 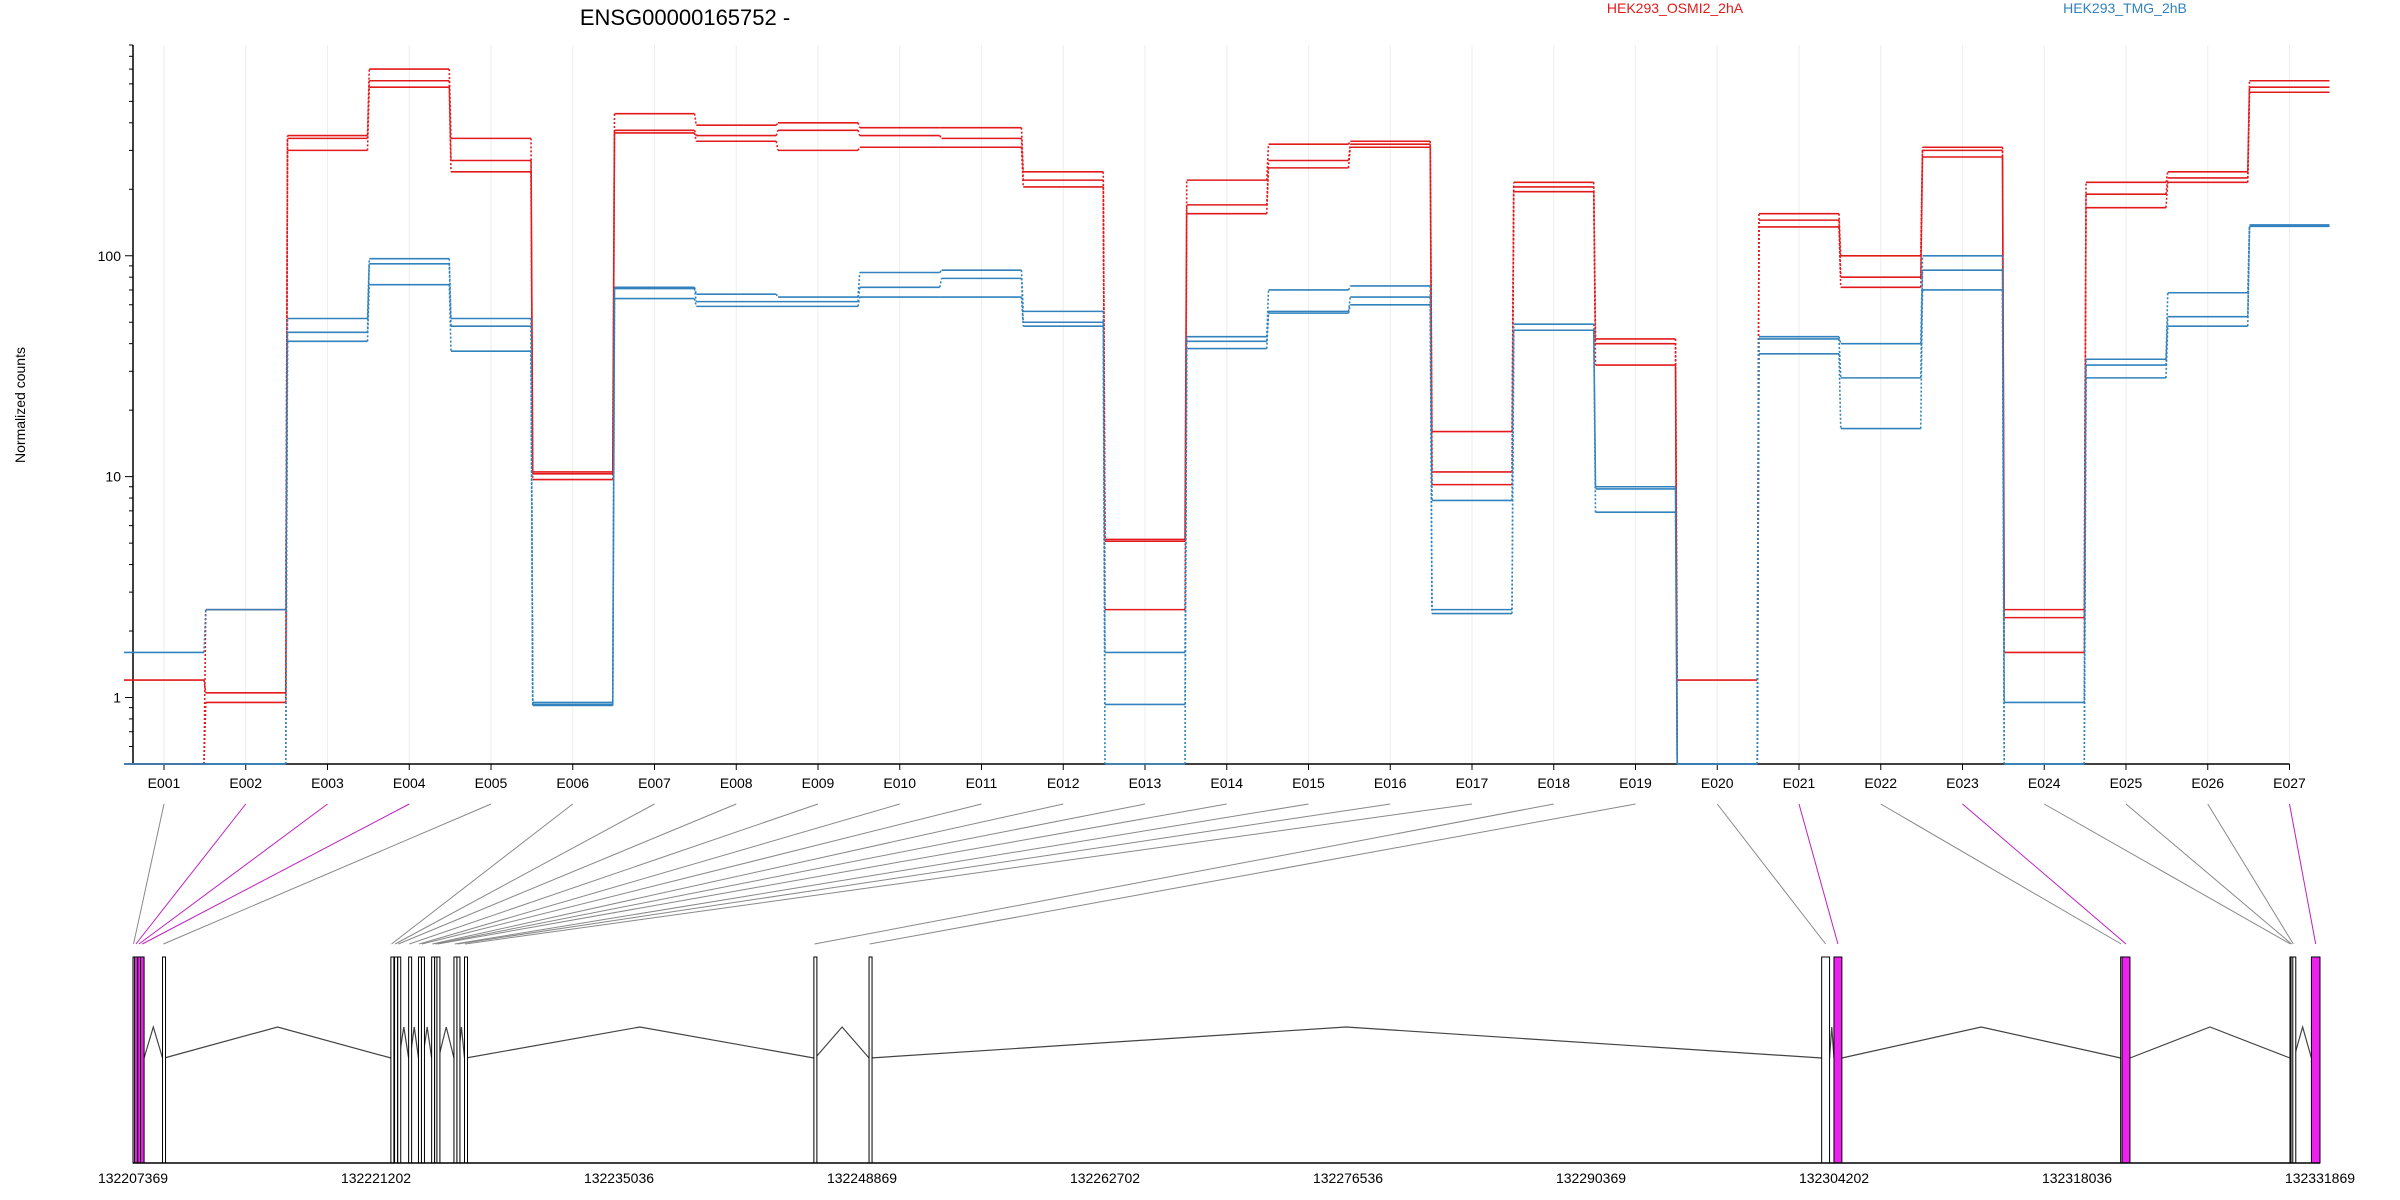 What do you see at coordinates (654, 783) in the screenshot?
I see `x-tick-label: E007` at bounding box center [654, 783].